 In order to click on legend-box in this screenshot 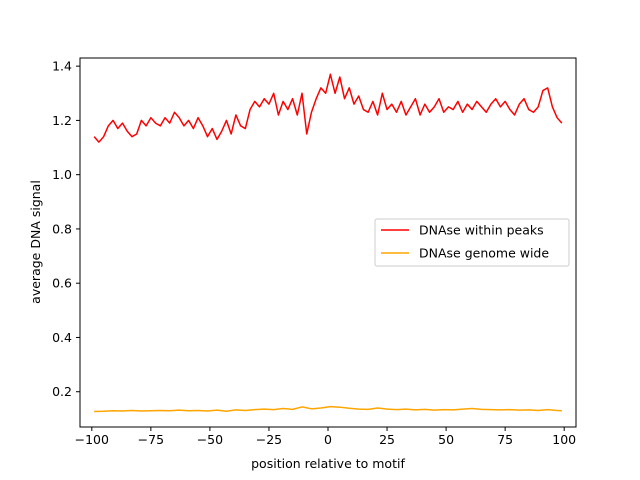, I will do `click(472, 242)`.